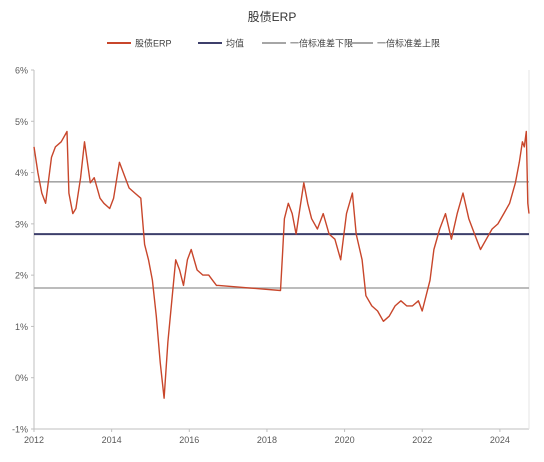 The width and height of the screenshot is (544, 462). I want to click on x-tick-label: 2018, so click(267, 440).